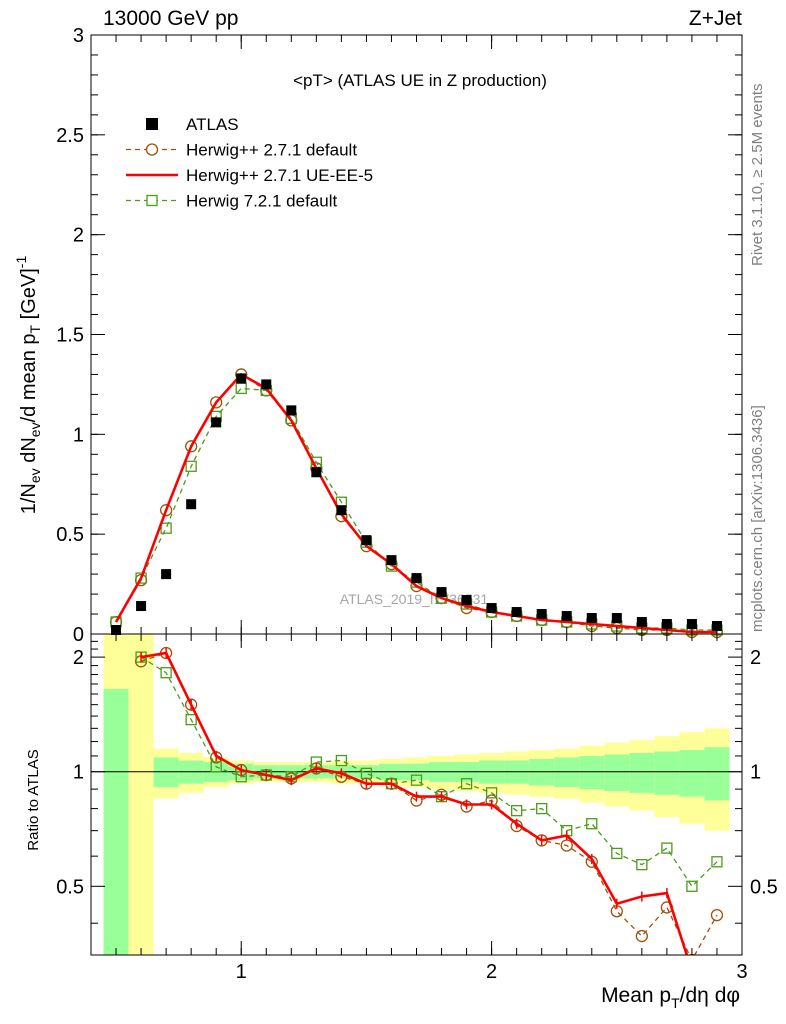 The image size is (786, 1024). I want to click on side-text-bottom: mcplots.cern.ch [arXiv:1306.3436], so click(757, 518).